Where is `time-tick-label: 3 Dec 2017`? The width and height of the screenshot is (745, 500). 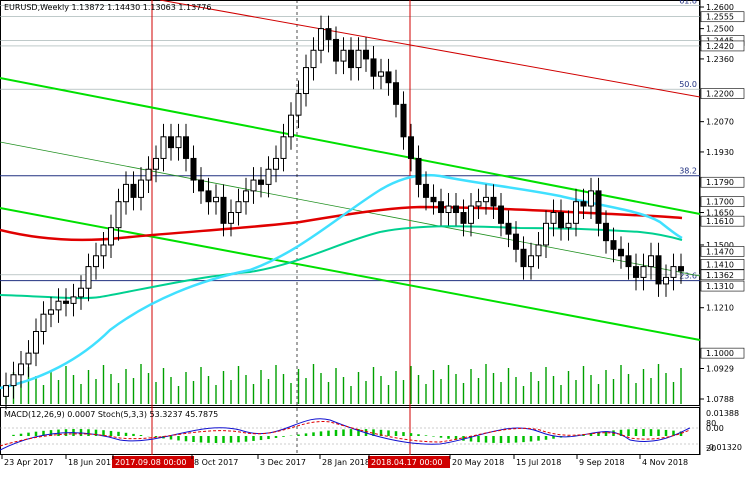
time-tick-label: 3 Dec 2017 is located at coordinates (283, 462).